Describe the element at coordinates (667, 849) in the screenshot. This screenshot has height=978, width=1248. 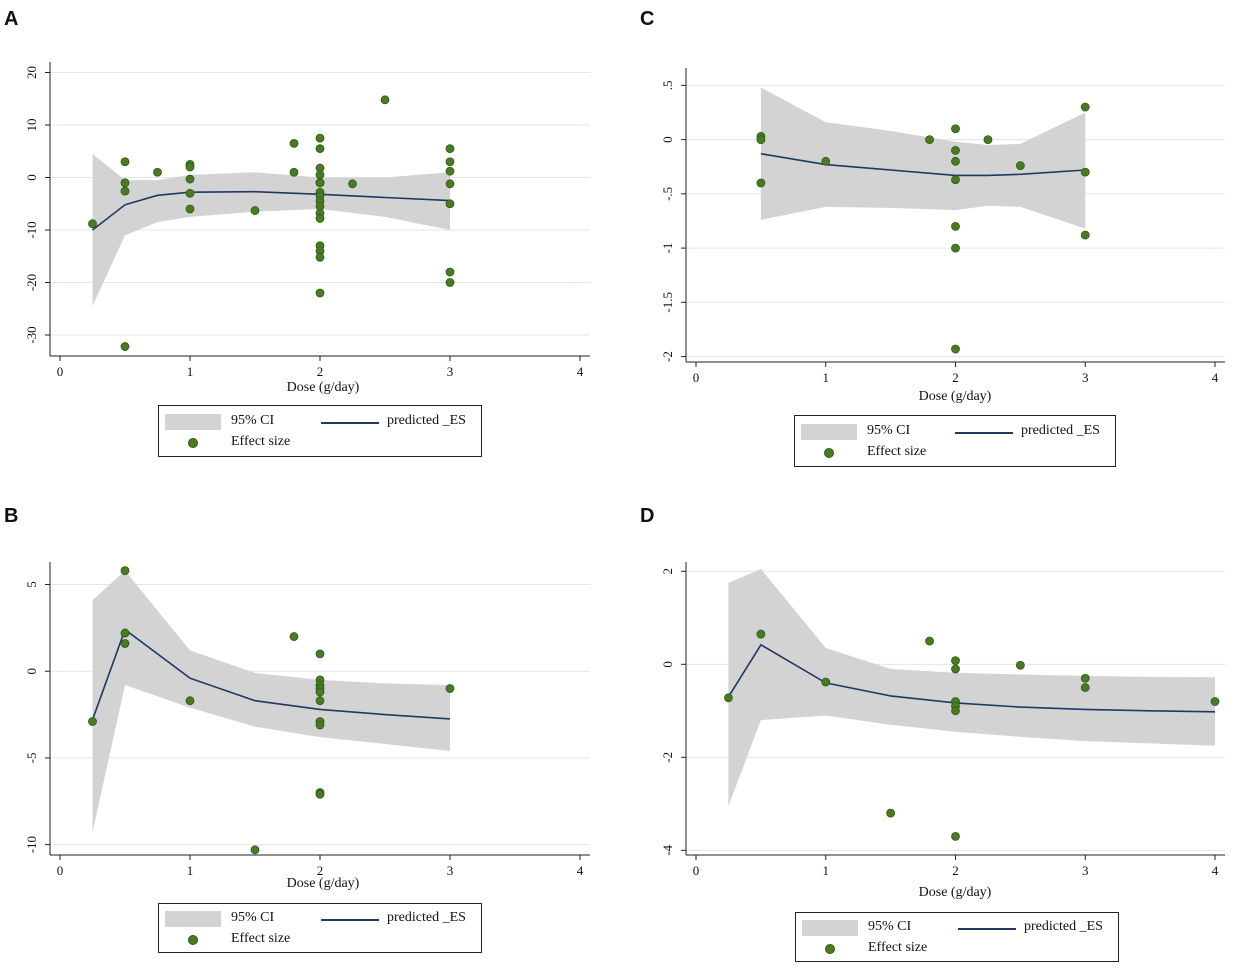
I see `y-tick-label: -4` at that location.